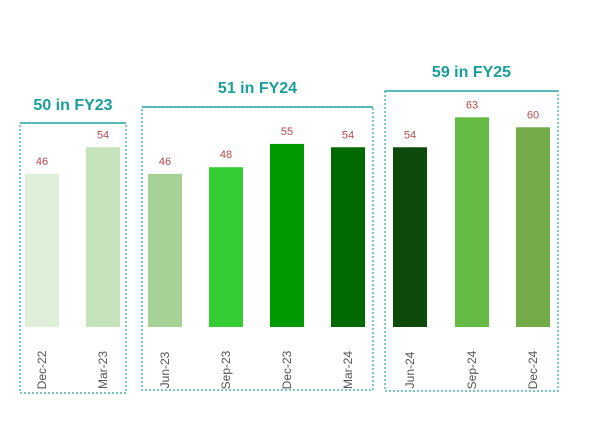  What do you see at coordinates (103, 135) in the screenshot?
I see `value-label-mar-23: 54` at bounding box center [103, 135].